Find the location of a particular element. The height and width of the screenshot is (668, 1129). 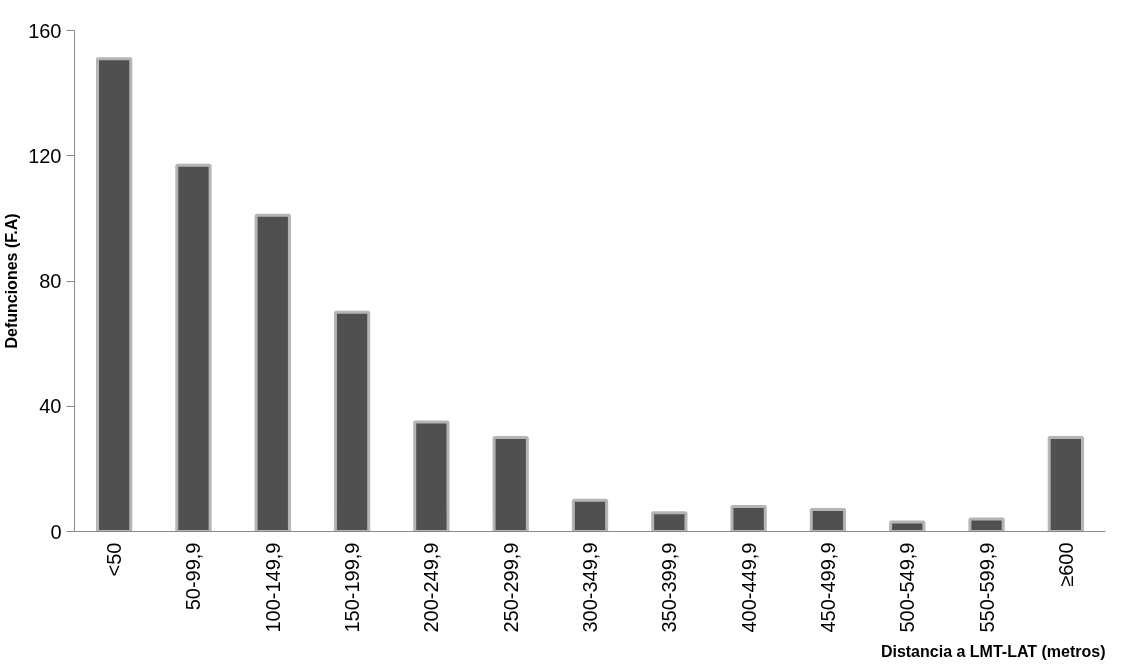

x-tick-label: 550-599,9 is located at coordinates (986, 587).